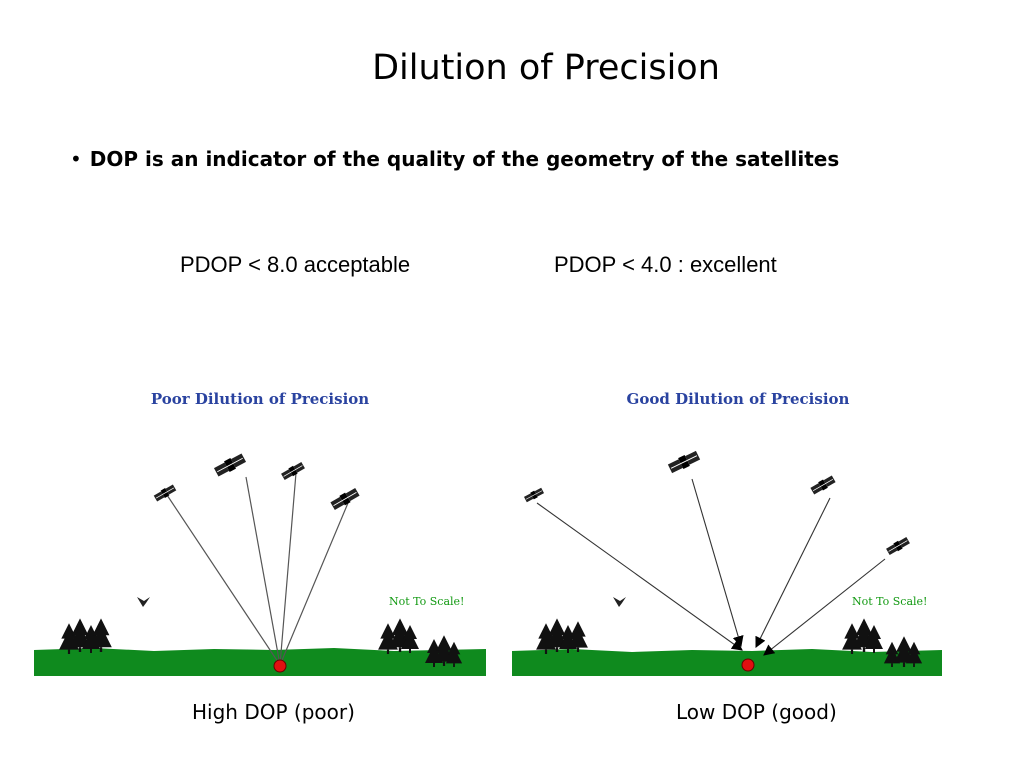 Image resolution: width=1024 pixels, height=768 pixels. I want to click on slide-title: Dilution of Precision, so click(546, 68).